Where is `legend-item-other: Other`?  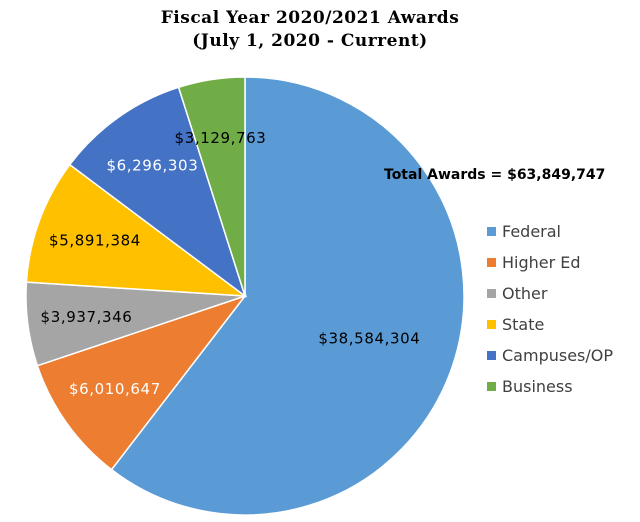 legend-item-other: Other is located at coordinates (562, 293).